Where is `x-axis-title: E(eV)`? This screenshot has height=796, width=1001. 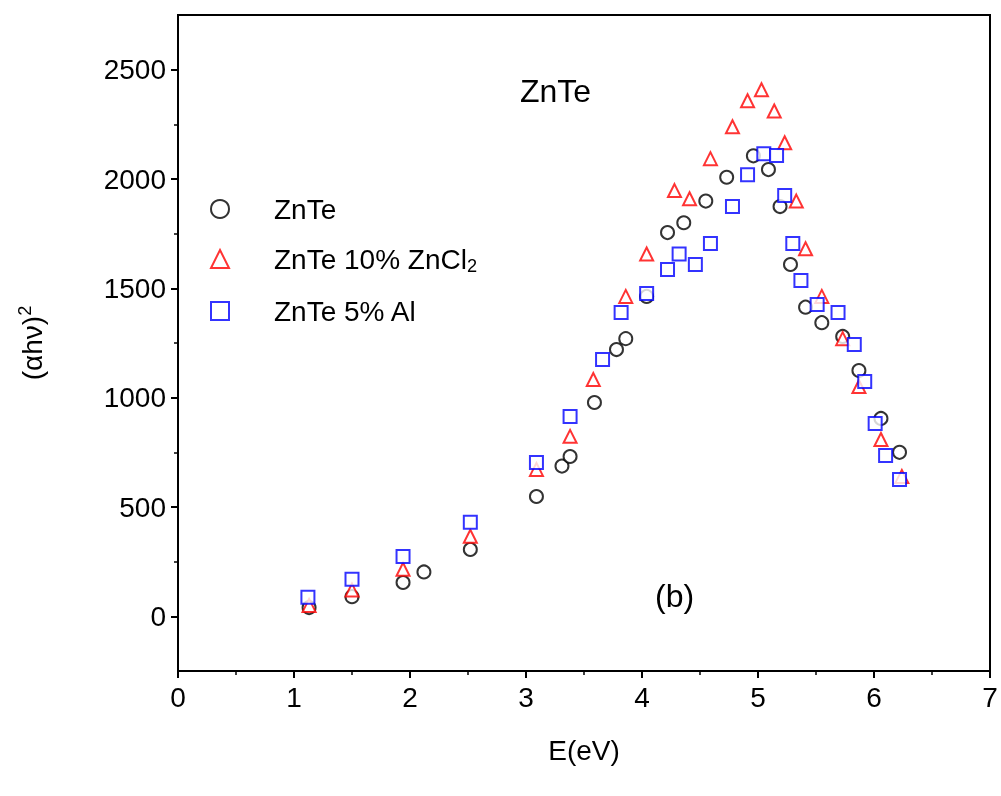
x-axis-title: E(eV) is located at coordinates (584, 750).